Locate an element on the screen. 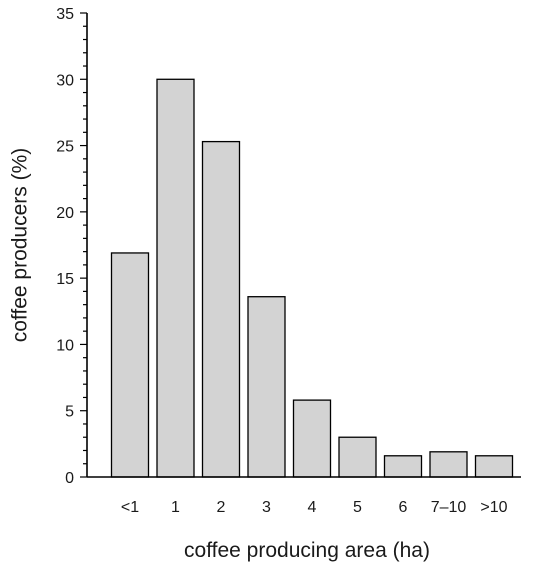 Image resolution: width=550 pixels, height=575 pixels. y-tick-label: 30 is located at coordinates (65, 80).